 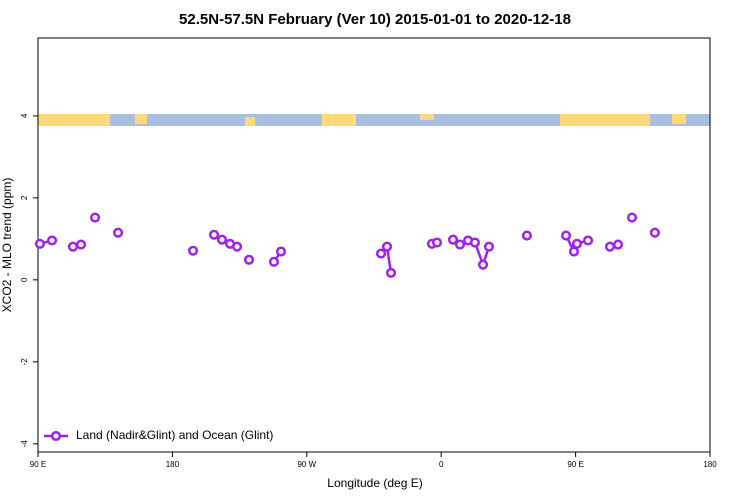 I want to click on y-tick-label: 2, so click(x=24, y=197).